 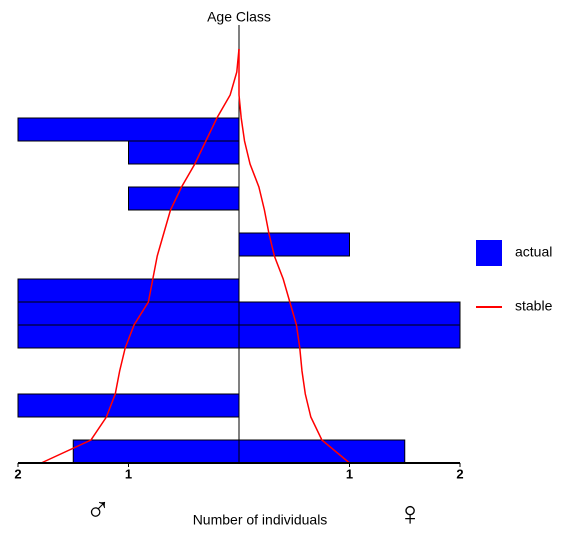 I want to click on legend-label: stable, so click(x=534, y=306).